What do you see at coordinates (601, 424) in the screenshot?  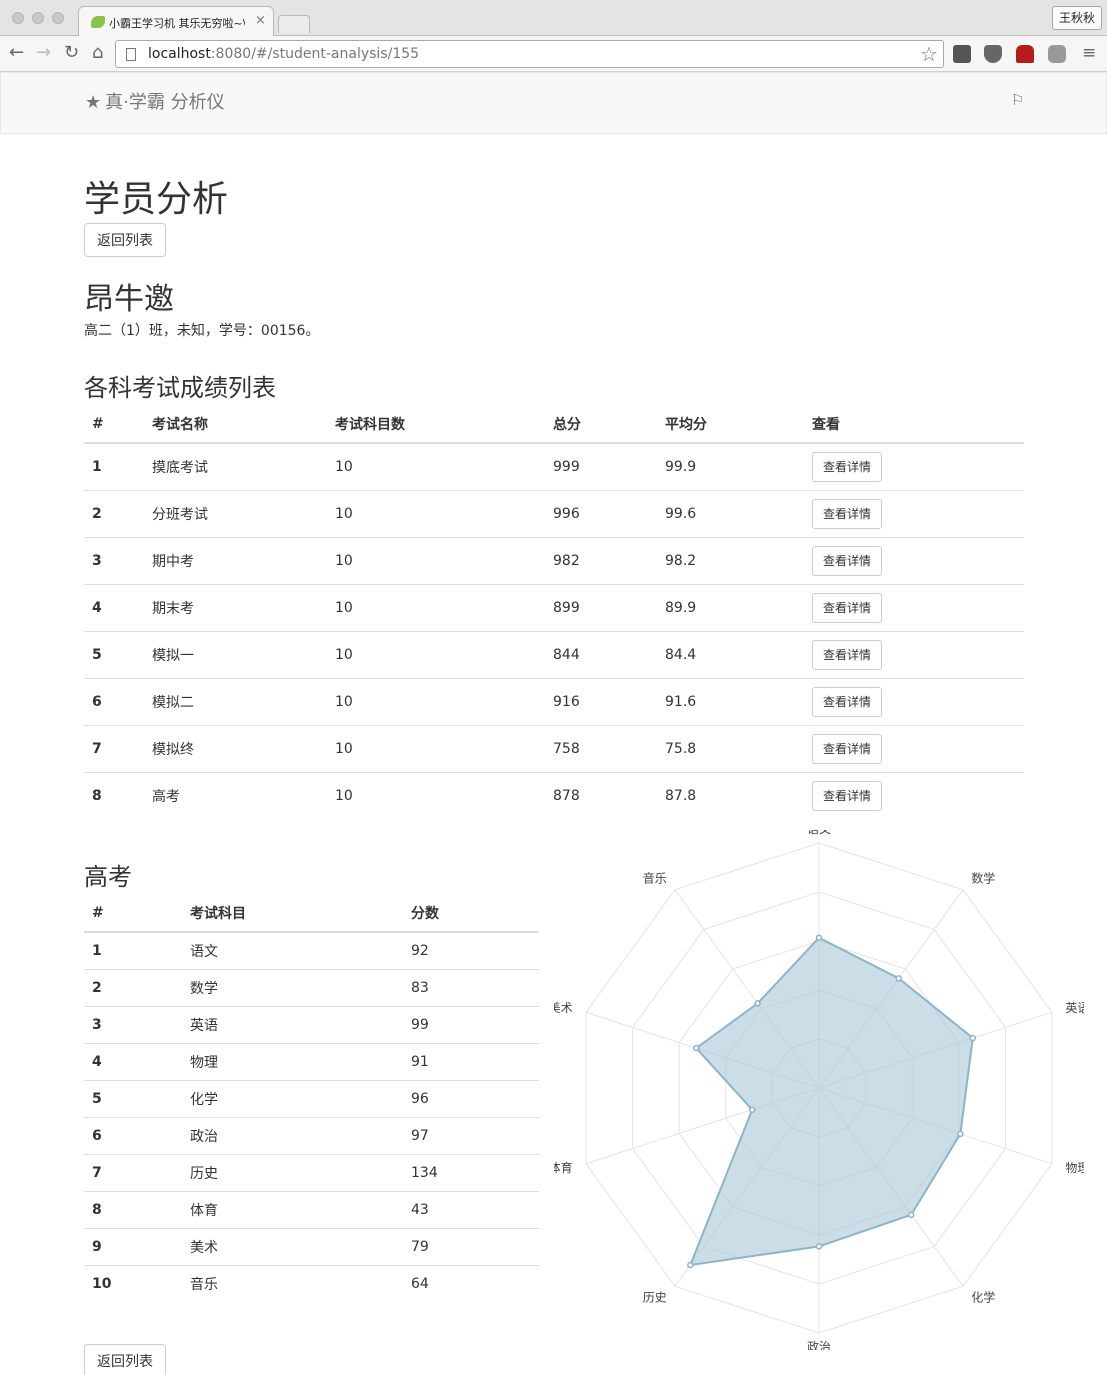 I see `col-header: 总分` at bounding box center [601, 424].